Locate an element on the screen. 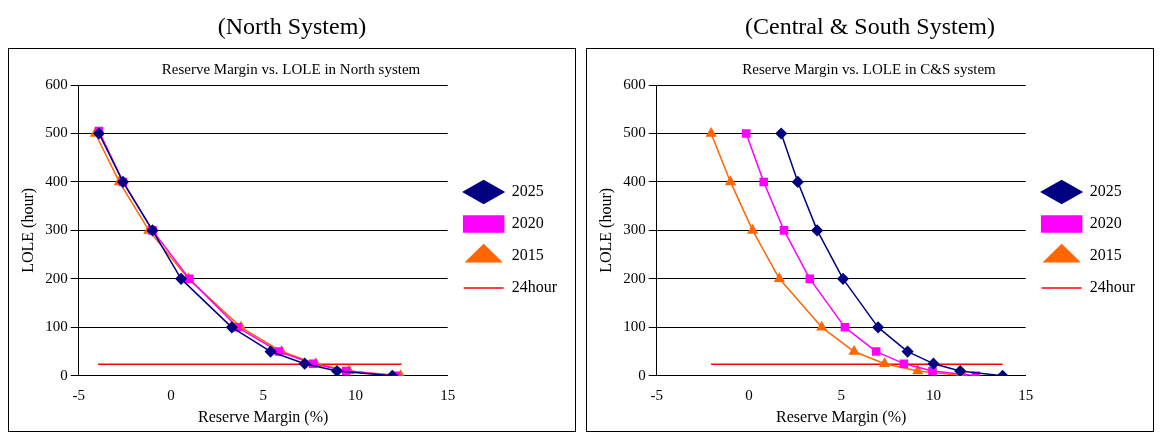 The width and height of the screenshot is (1161, 441). chart-subtitle: Reserve Margin vs. LOLE in C&S system is located at coordinates (869, 68).